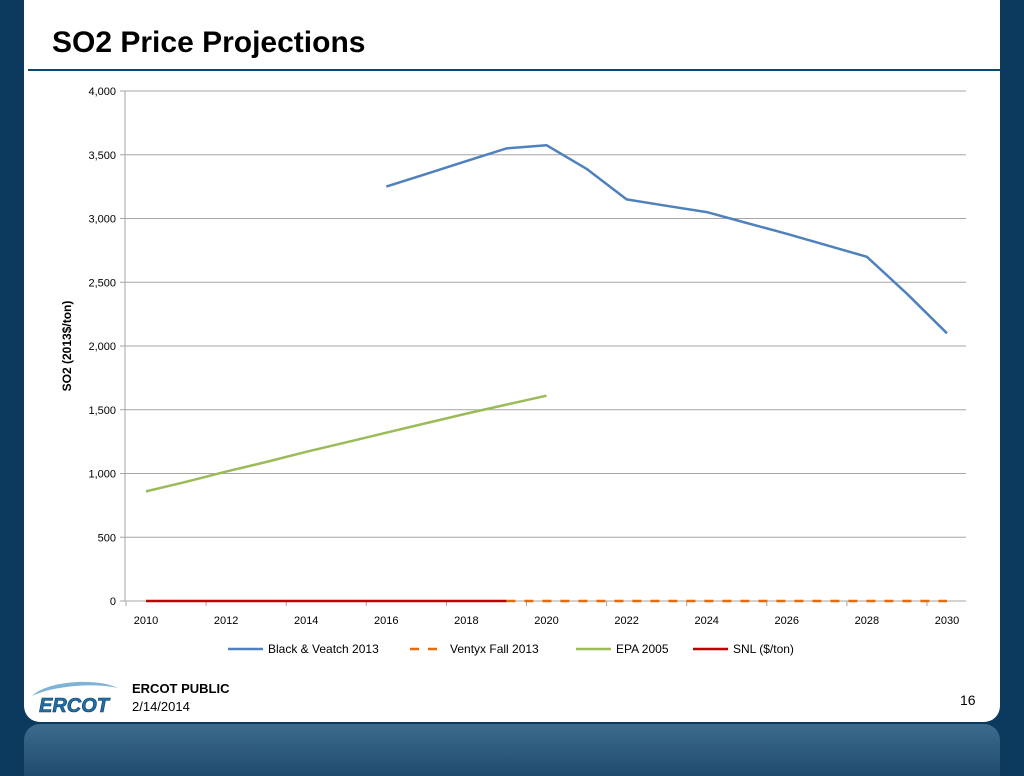  I want to click on y-tick-label: 2,500, so click(102, 283).